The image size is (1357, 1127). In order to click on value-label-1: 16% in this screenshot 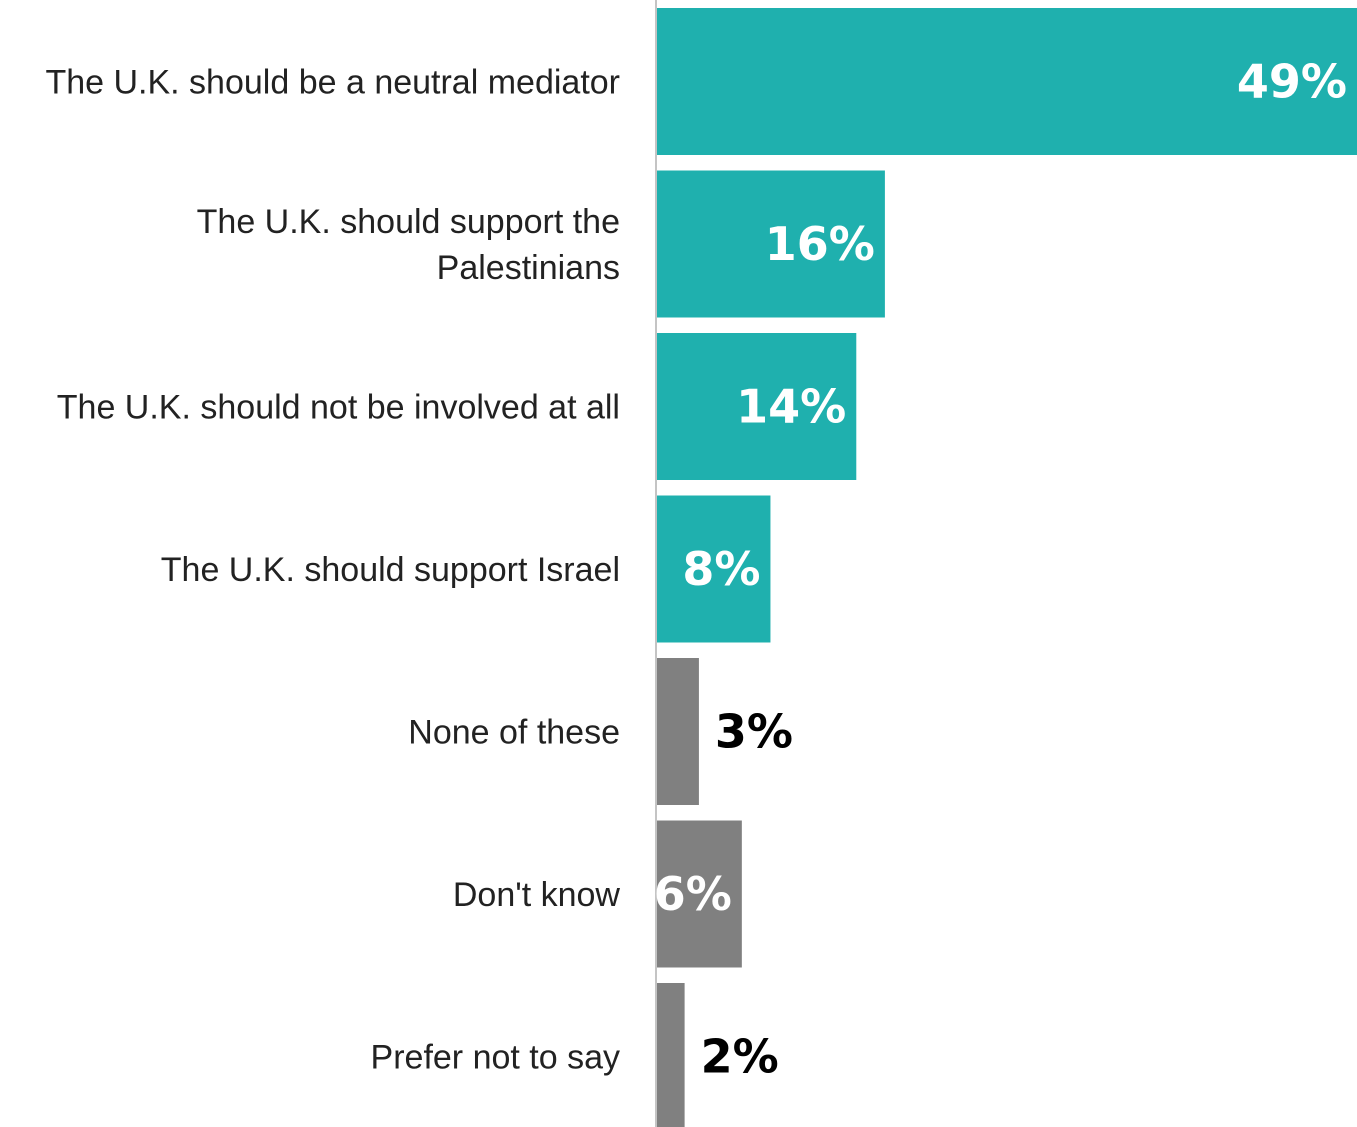, I will do `click(820, 244)`.